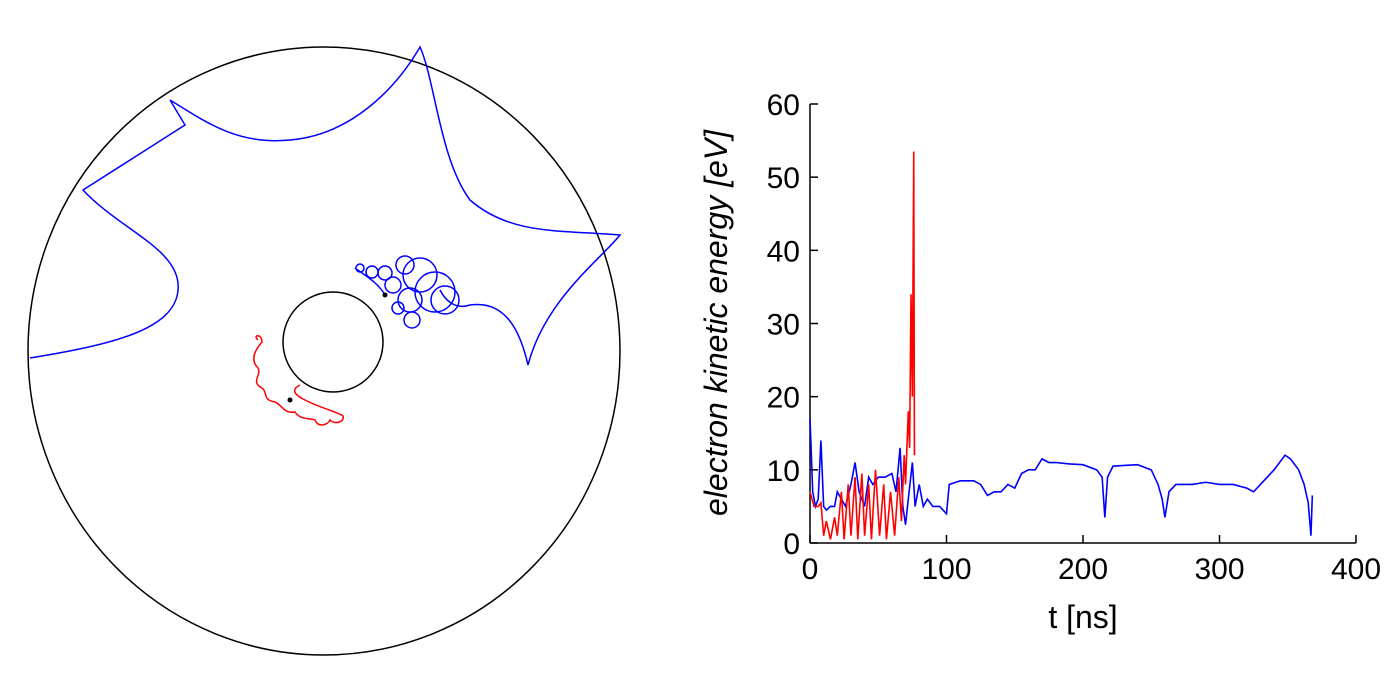 The image size is (1400, 681). Describe the element at coordinates (1356, 569) in the screenshot. I see `x-tick-label: 400` at that location.